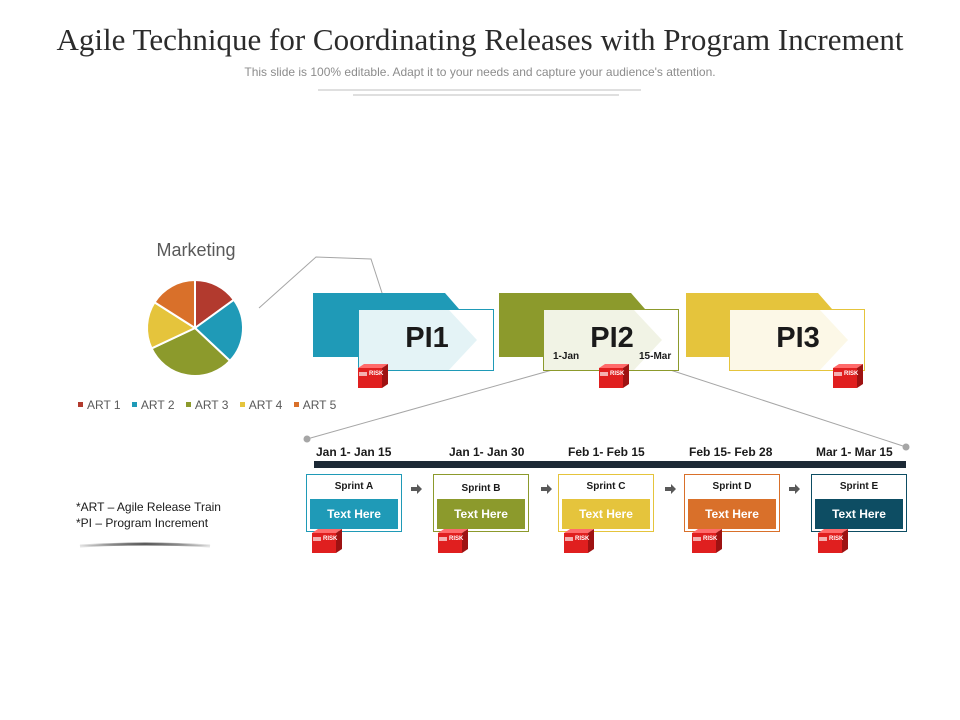 The width and height of the screenshot is (960, 720). Describe the element at coordinates (142, 523) in the screenshot. I see `footnote-pi: *PI – Program Increment` at that location.